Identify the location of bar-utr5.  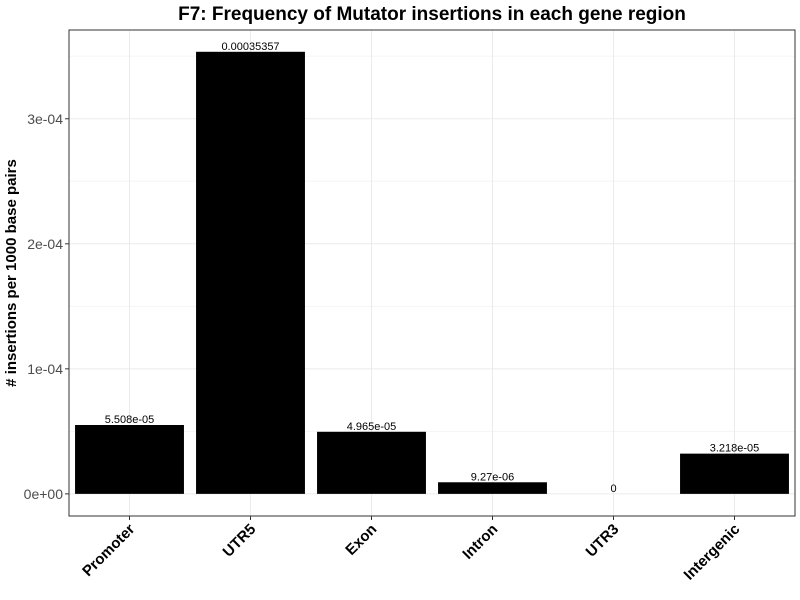
(250, 272).